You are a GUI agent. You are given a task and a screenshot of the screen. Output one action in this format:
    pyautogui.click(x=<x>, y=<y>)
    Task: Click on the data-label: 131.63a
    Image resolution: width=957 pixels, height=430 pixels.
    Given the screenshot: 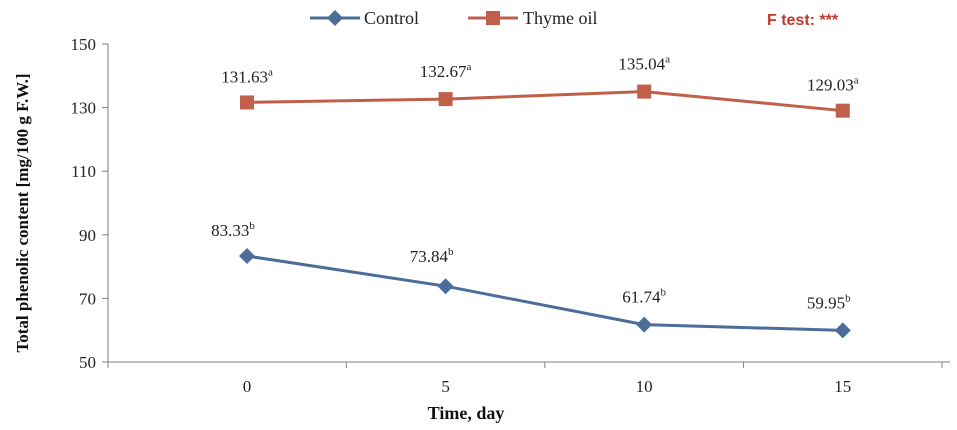 What is the action you would take?
    pyautogui.click(x=247, y=76)
    